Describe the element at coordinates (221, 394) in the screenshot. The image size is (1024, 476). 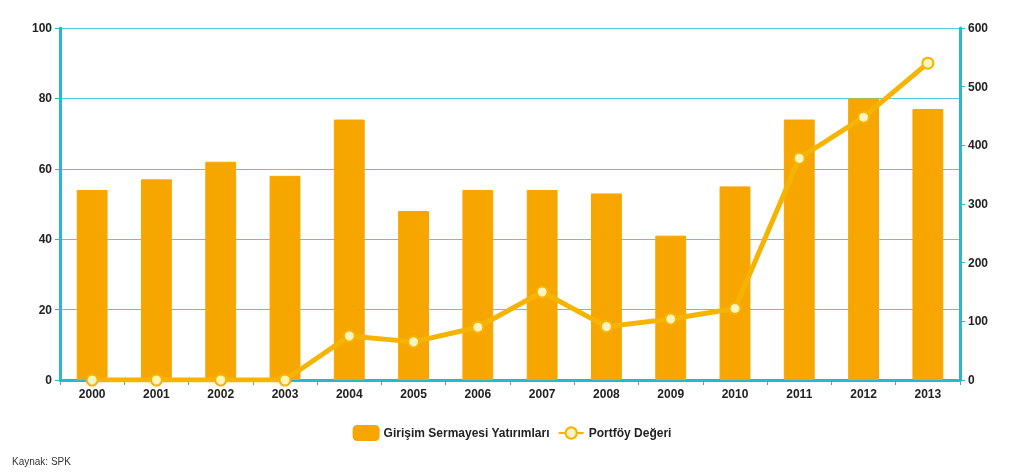
I see `x-tick-label: 2002` at that location.